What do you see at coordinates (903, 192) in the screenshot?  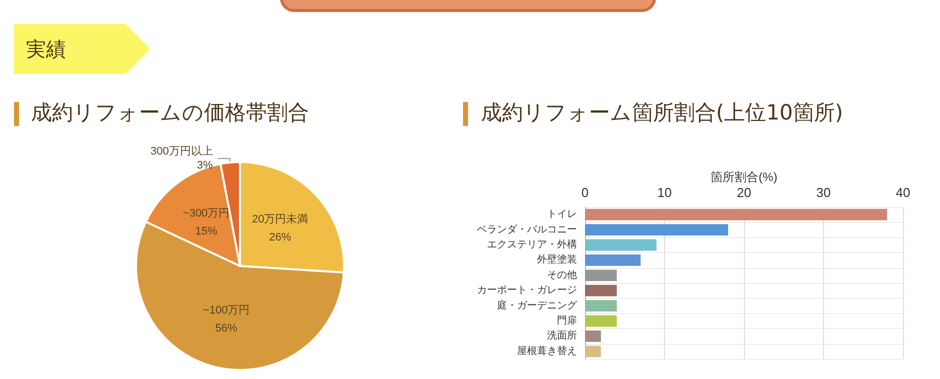 I see `x-tick-label: 40` at bounding box center [903, 192].